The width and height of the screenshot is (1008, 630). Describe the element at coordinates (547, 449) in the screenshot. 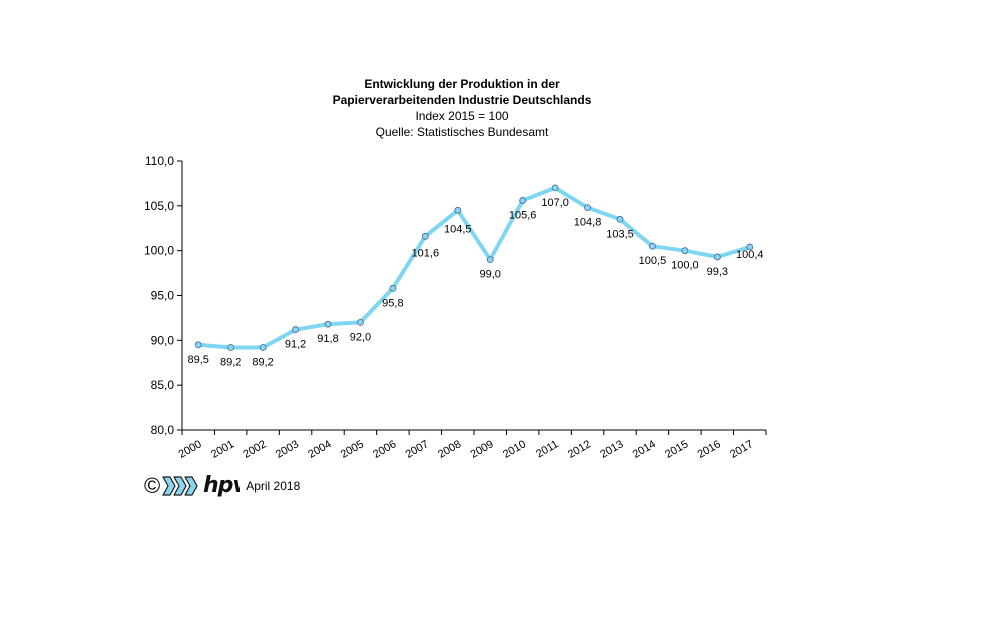

I see `x-tick-label: 2011` at that location.